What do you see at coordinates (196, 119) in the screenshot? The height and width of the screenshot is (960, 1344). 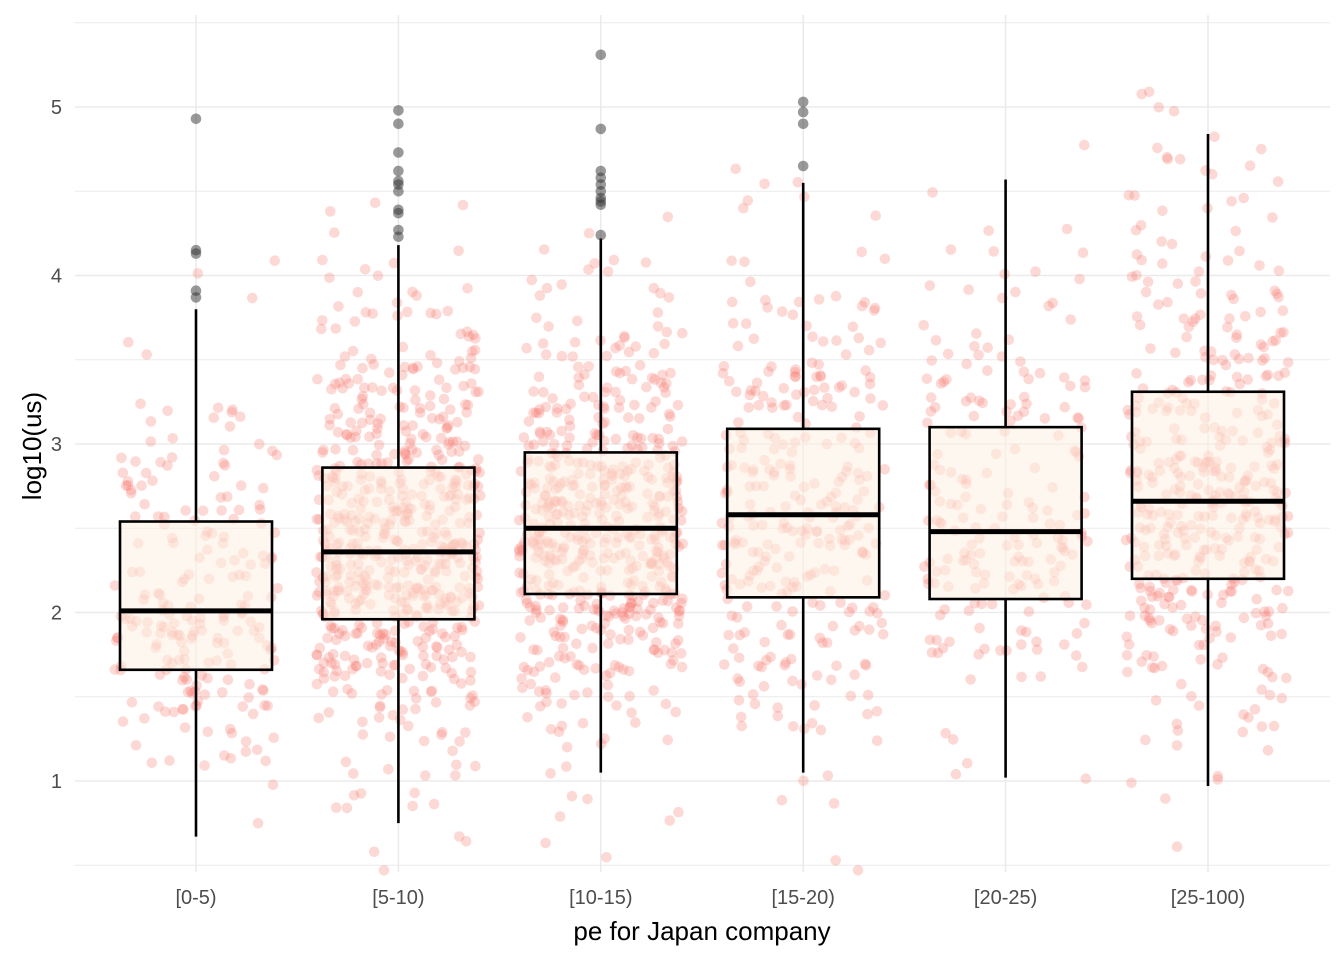 I see `outlier-point` at bounding box center [196, 119].